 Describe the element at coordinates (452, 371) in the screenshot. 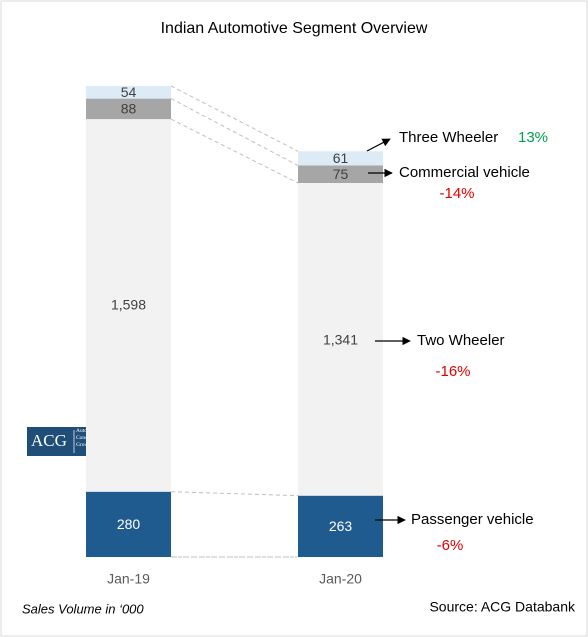

I see `change-label: -16%` at that location.